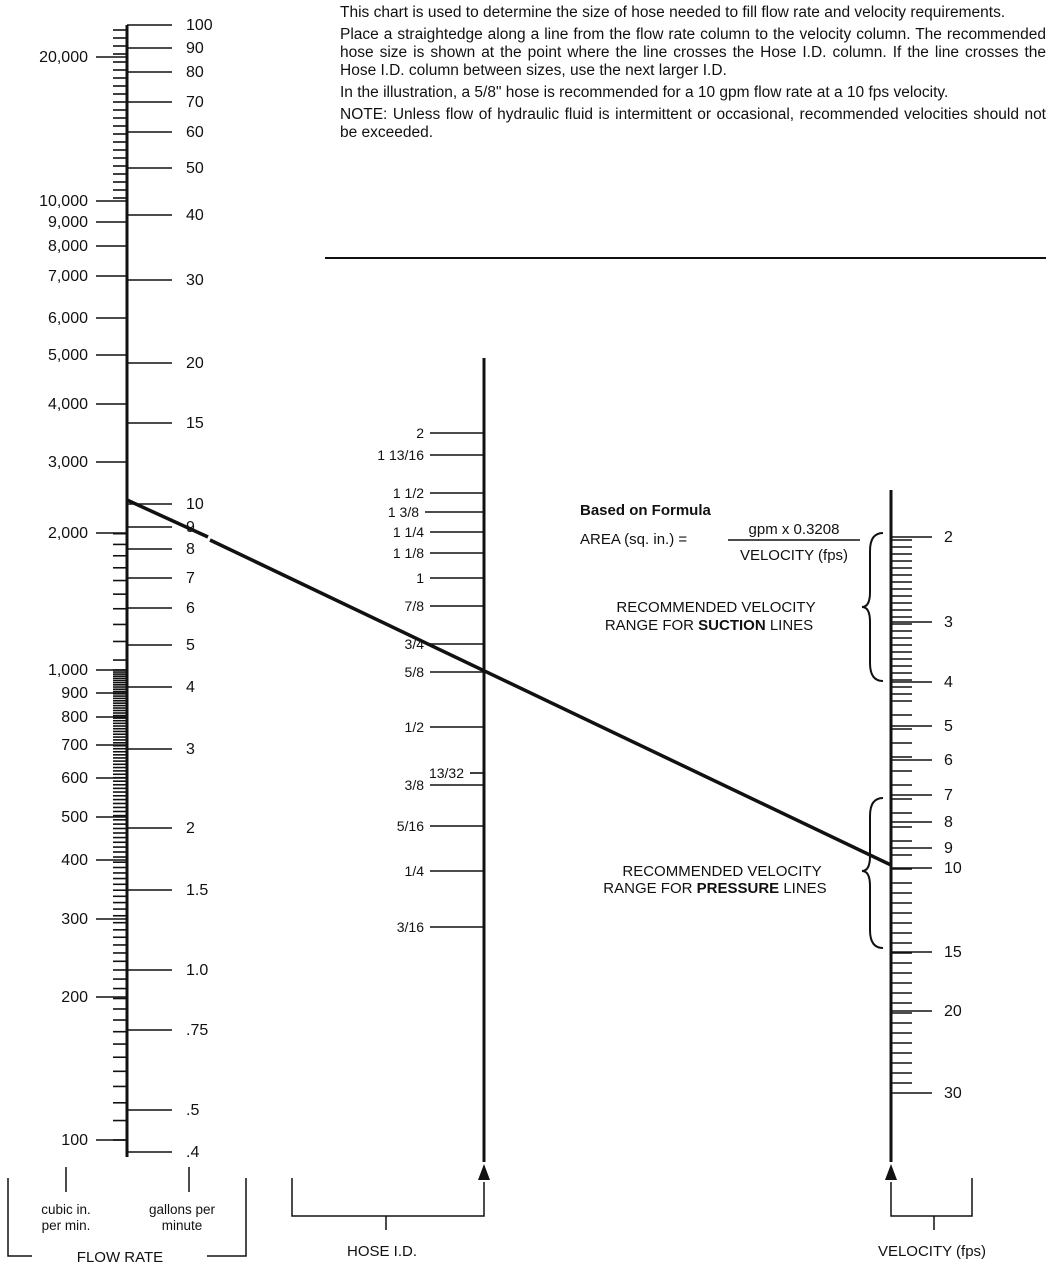 The height and width of the screenshot is (1267, 1048). I want to click on gpm-label: 80, so click(195, 72).